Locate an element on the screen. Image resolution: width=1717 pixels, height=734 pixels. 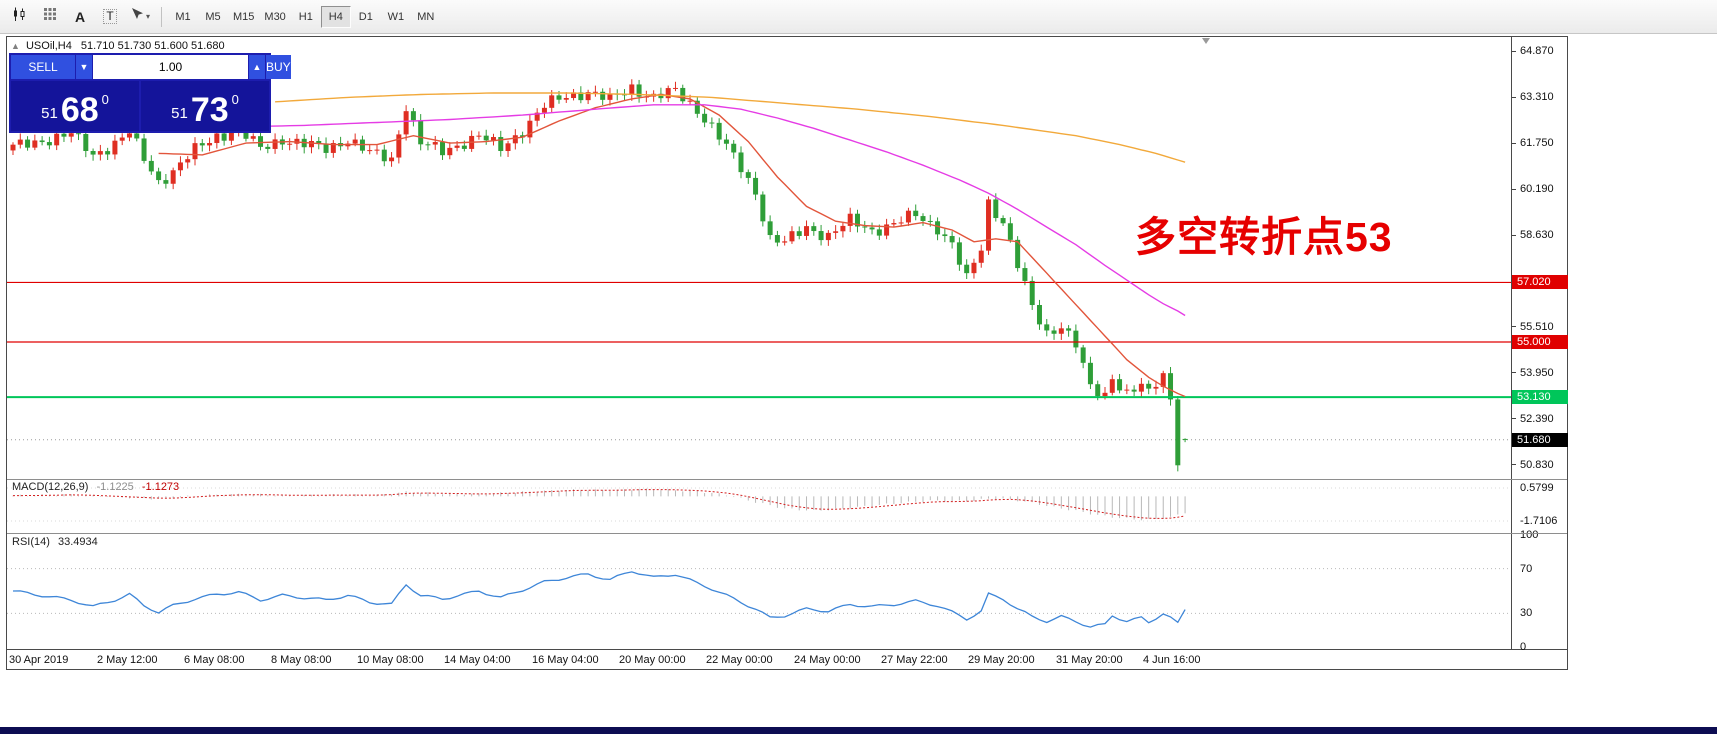
buy-price-button: 51 73 0 is located at coordinates (205, 106).